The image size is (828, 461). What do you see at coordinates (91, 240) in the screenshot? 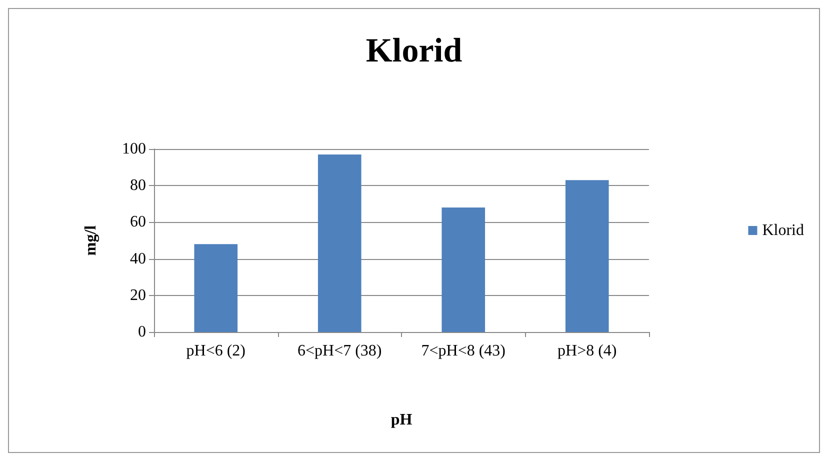
I see `y-axis-title: mg/l` at bounding box center [91, 240].